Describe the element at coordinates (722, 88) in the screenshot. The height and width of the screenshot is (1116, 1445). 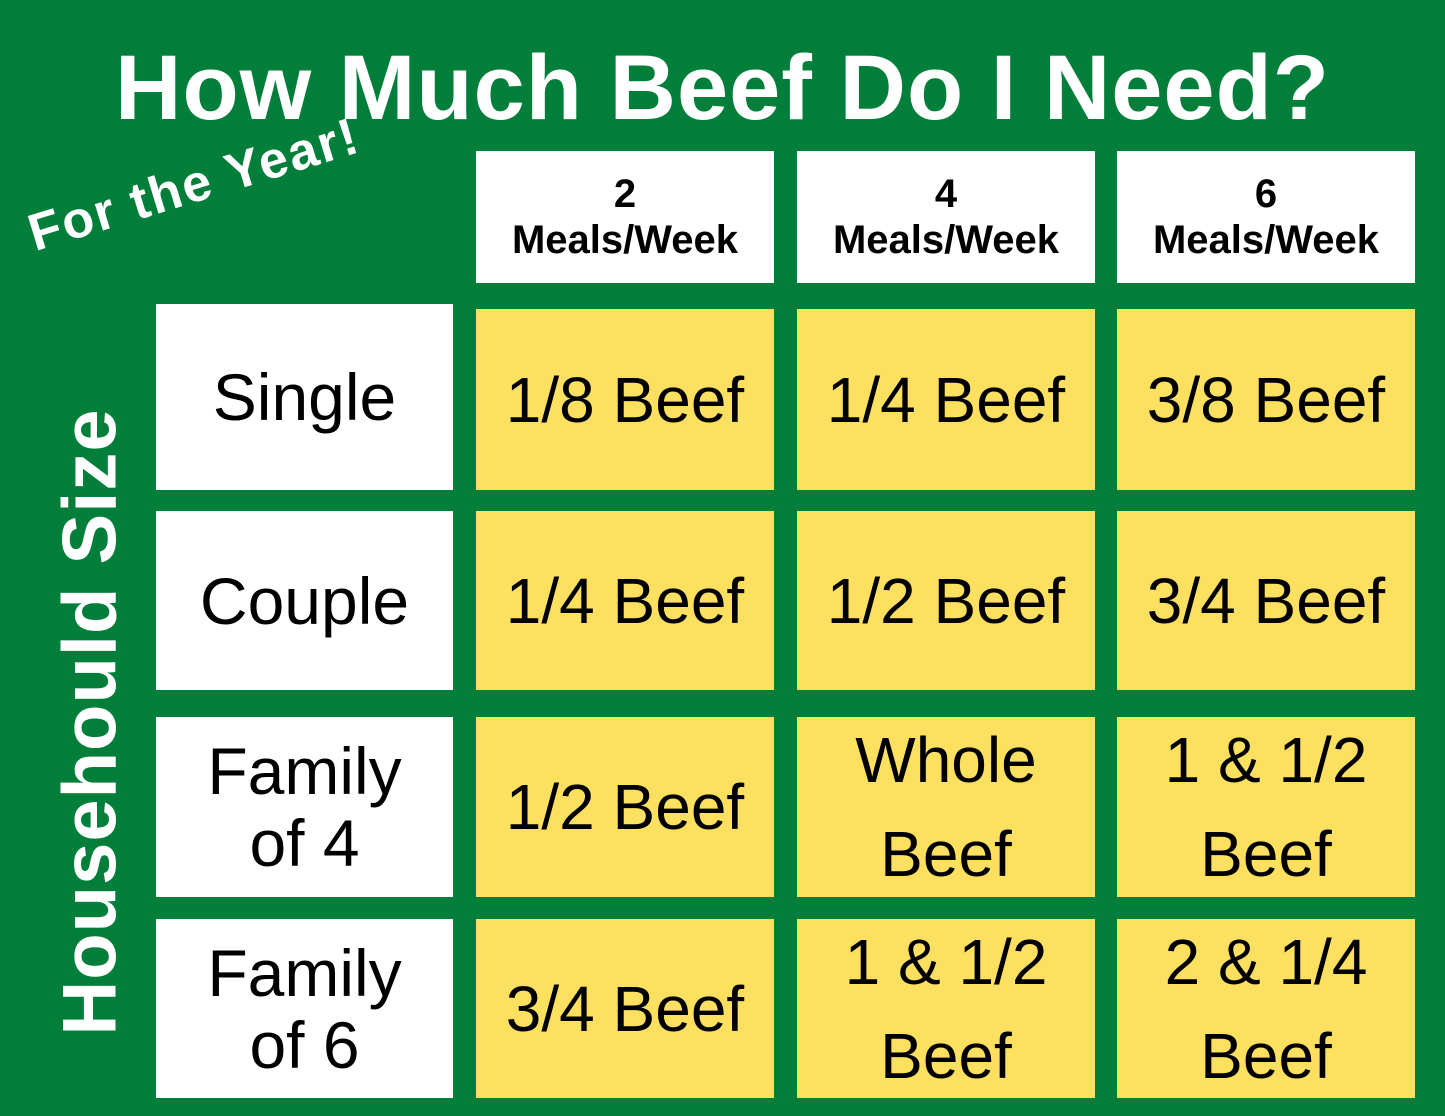
I see `page-title: How Much Beef Do I Need?` at that location.